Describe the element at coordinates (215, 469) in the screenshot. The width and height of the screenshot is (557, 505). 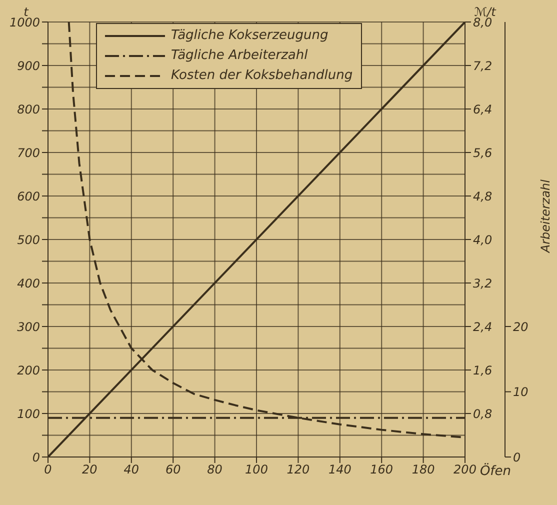
I see `x-tick-label: 80` at that location.